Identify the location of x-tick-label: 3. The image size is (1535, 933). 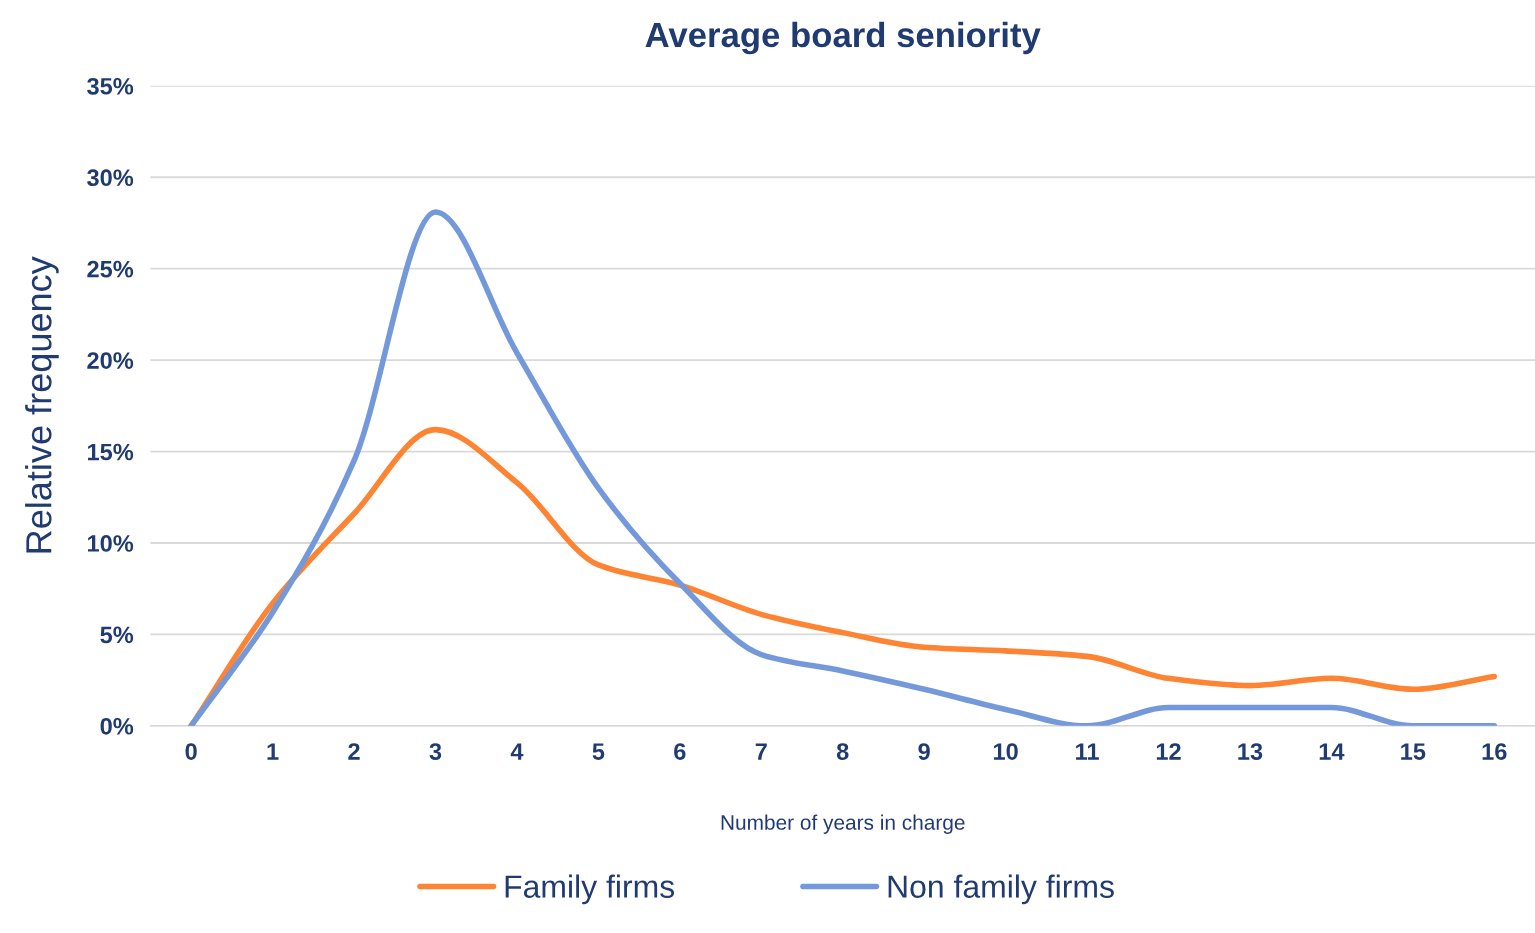
(435, 751).